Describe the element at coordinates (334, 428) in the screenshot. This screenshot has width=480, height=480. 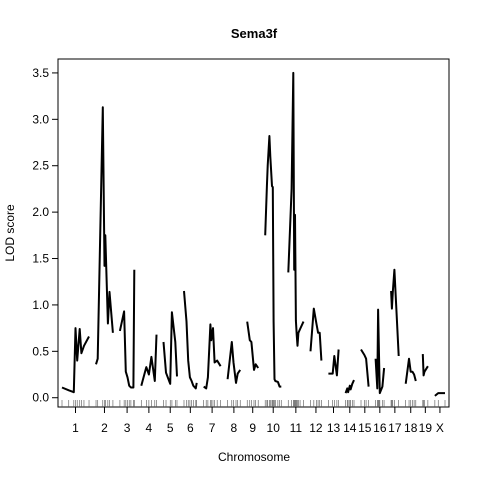
I see `x-tick-label-chr-13: 13` at that location.